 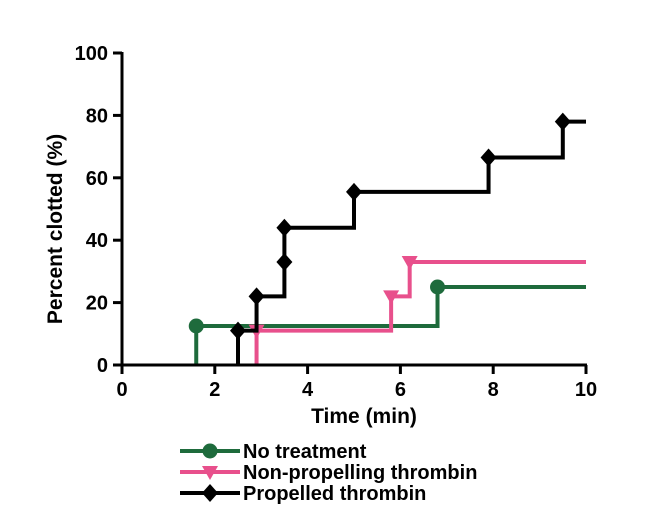 I want to click on x-tick-label: 8, so click(x=493, y=390).